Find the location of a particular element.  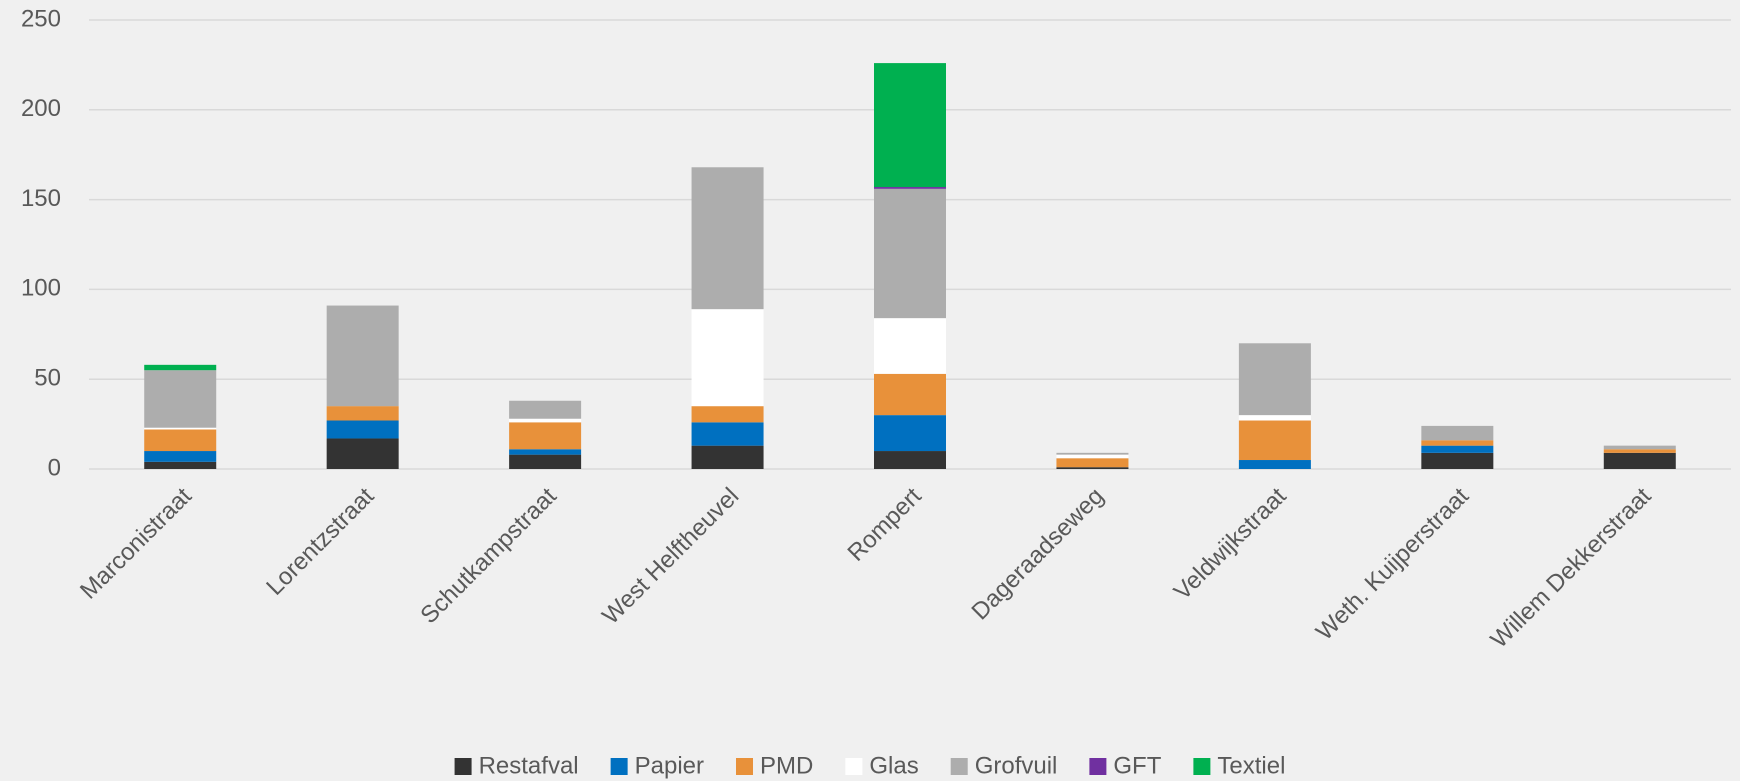

legend-label: Glas is located at coordinates (893, 765).